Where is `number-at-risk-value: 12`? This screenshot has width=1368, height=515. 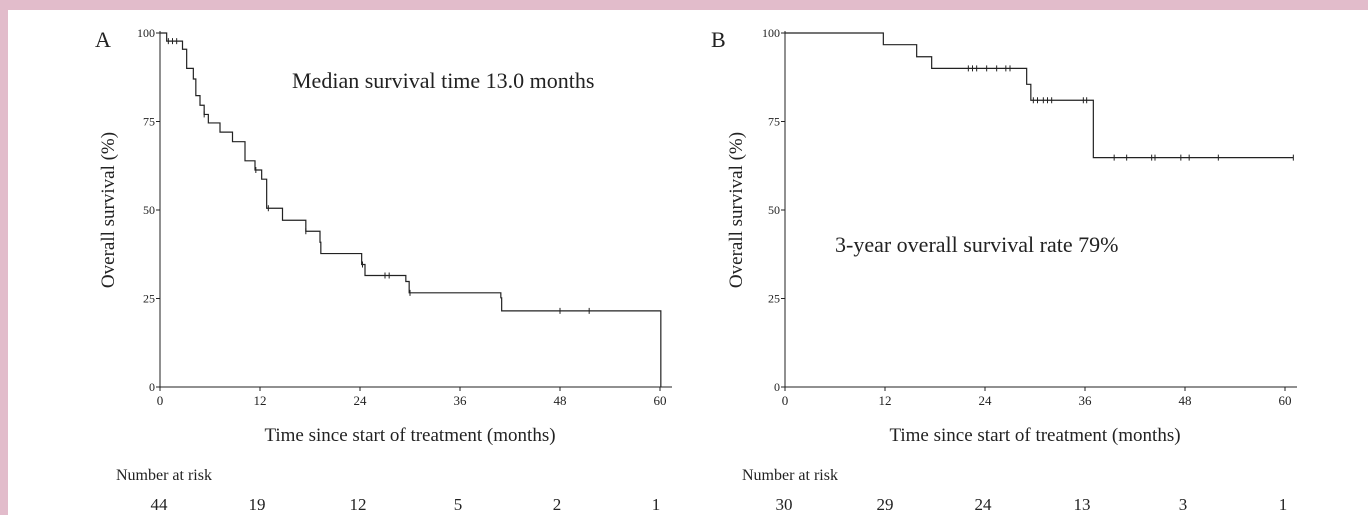
number-at-risk-value: 12 is located at coordinates (358, 504).